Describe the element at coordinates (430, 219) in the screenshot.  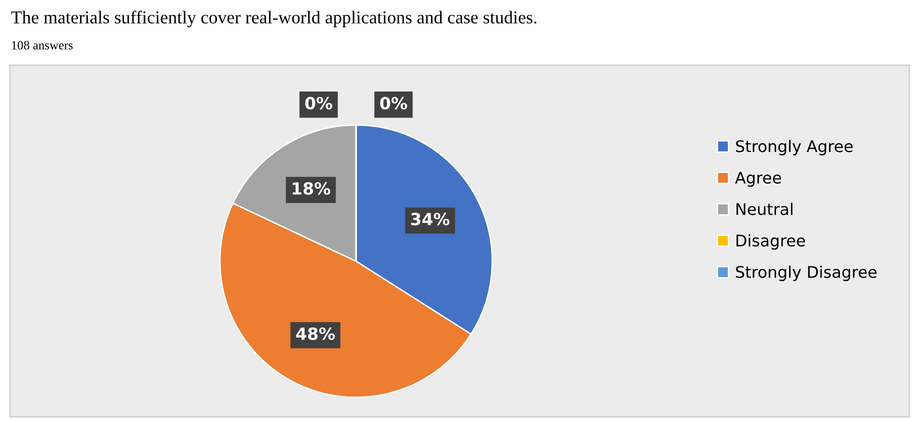
I see `data-label: 34%` at that location.